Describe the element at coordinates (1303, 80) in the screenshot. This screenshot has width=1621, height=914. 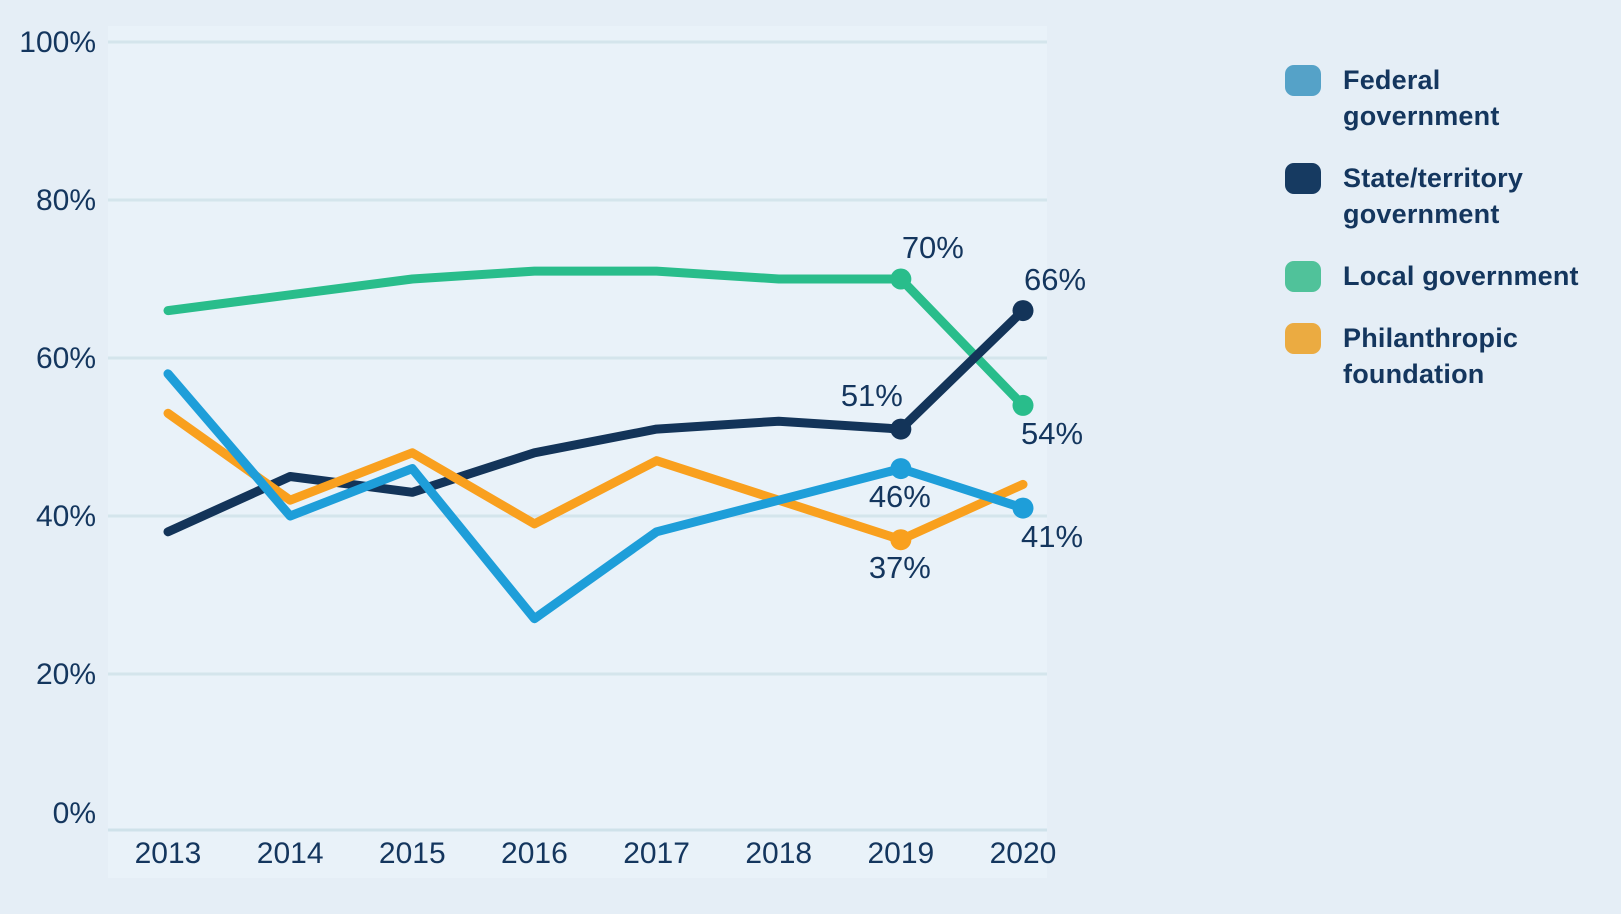
I see `legend-swatch-federal-icon` at that location.